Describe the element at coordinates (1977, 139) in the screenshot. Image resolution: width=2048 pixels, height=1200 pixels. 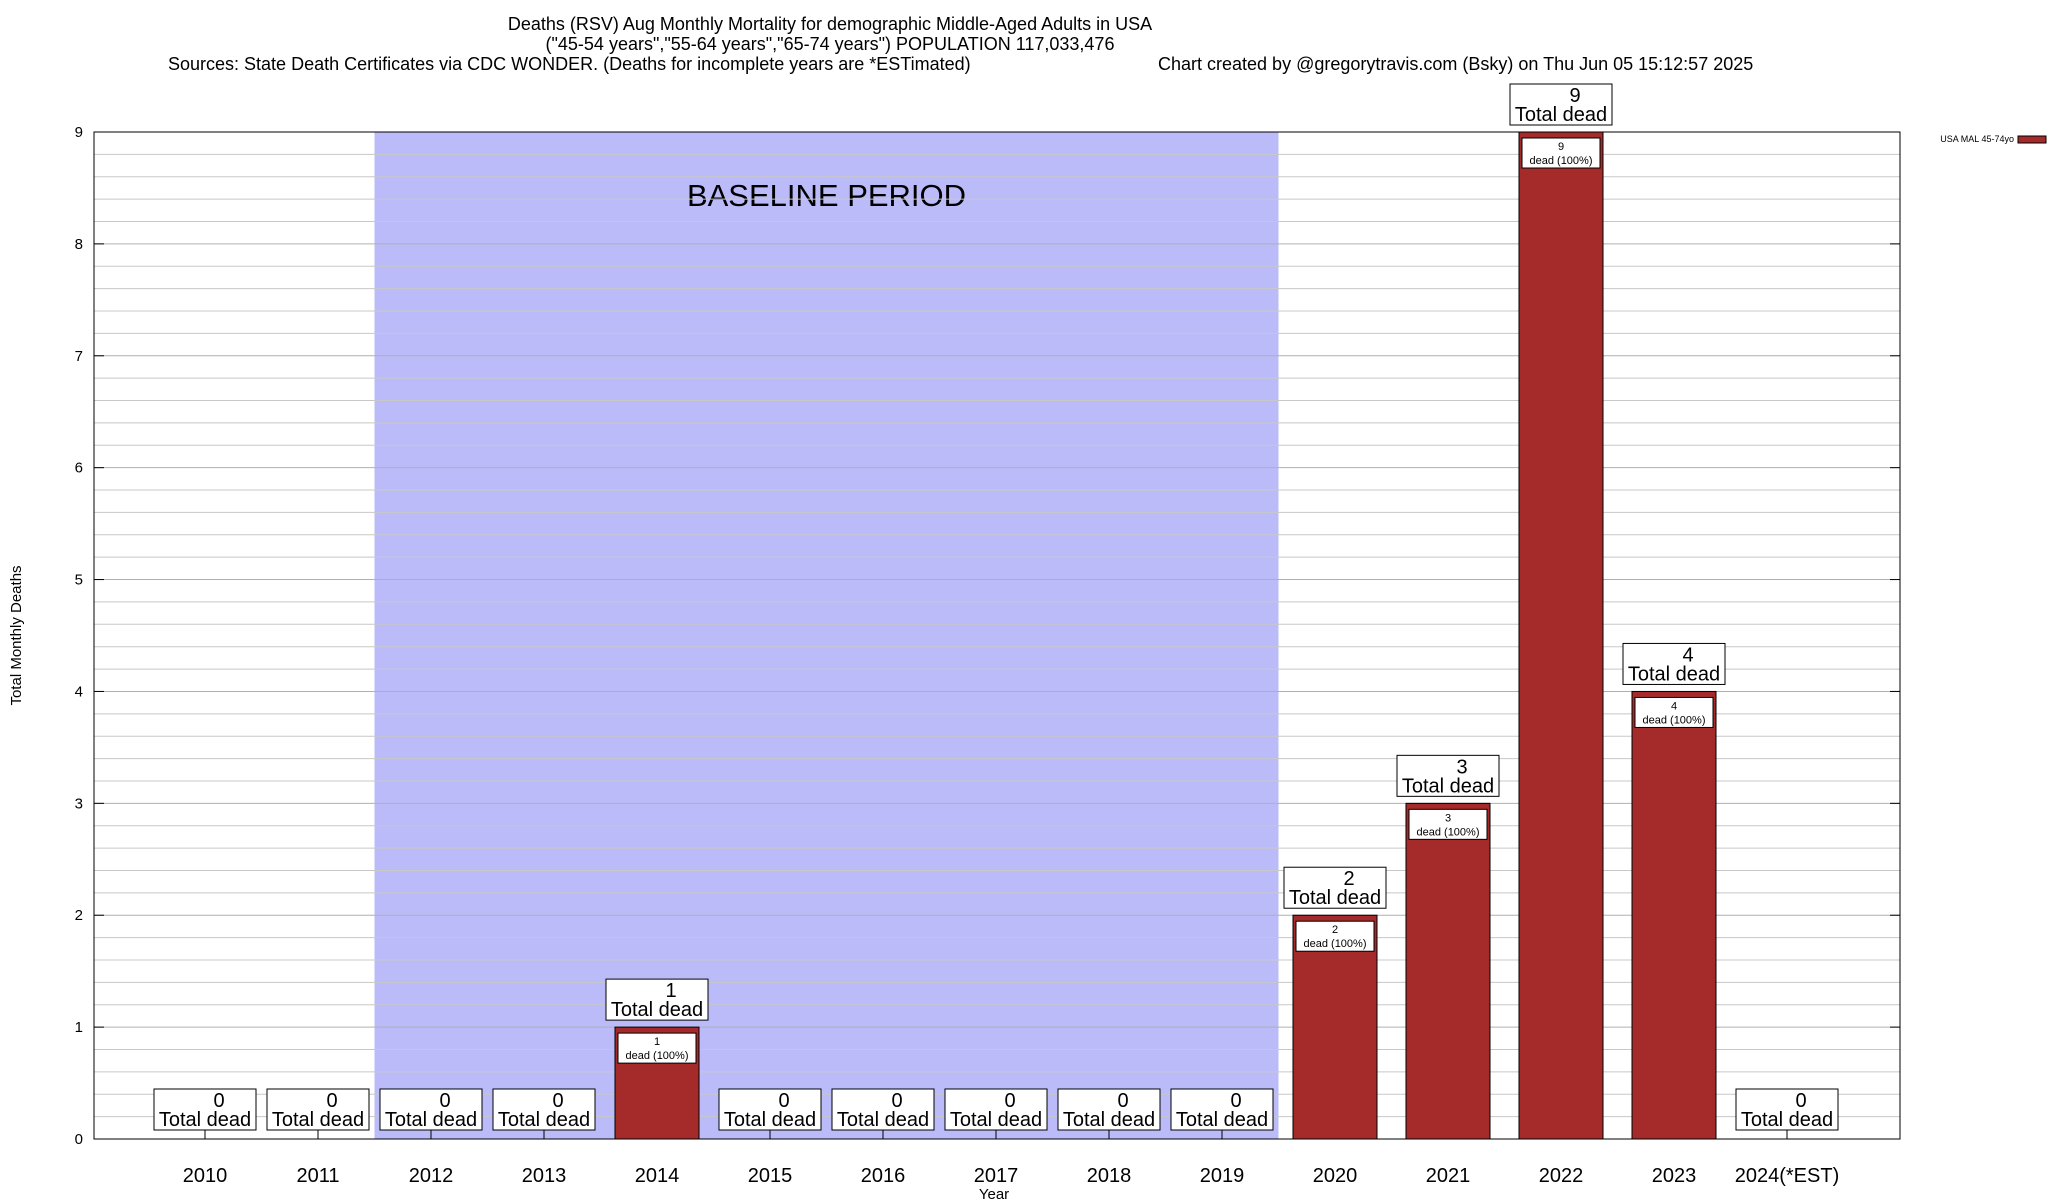
I see `legend-label: USA MAL 45-74yo` at that location.